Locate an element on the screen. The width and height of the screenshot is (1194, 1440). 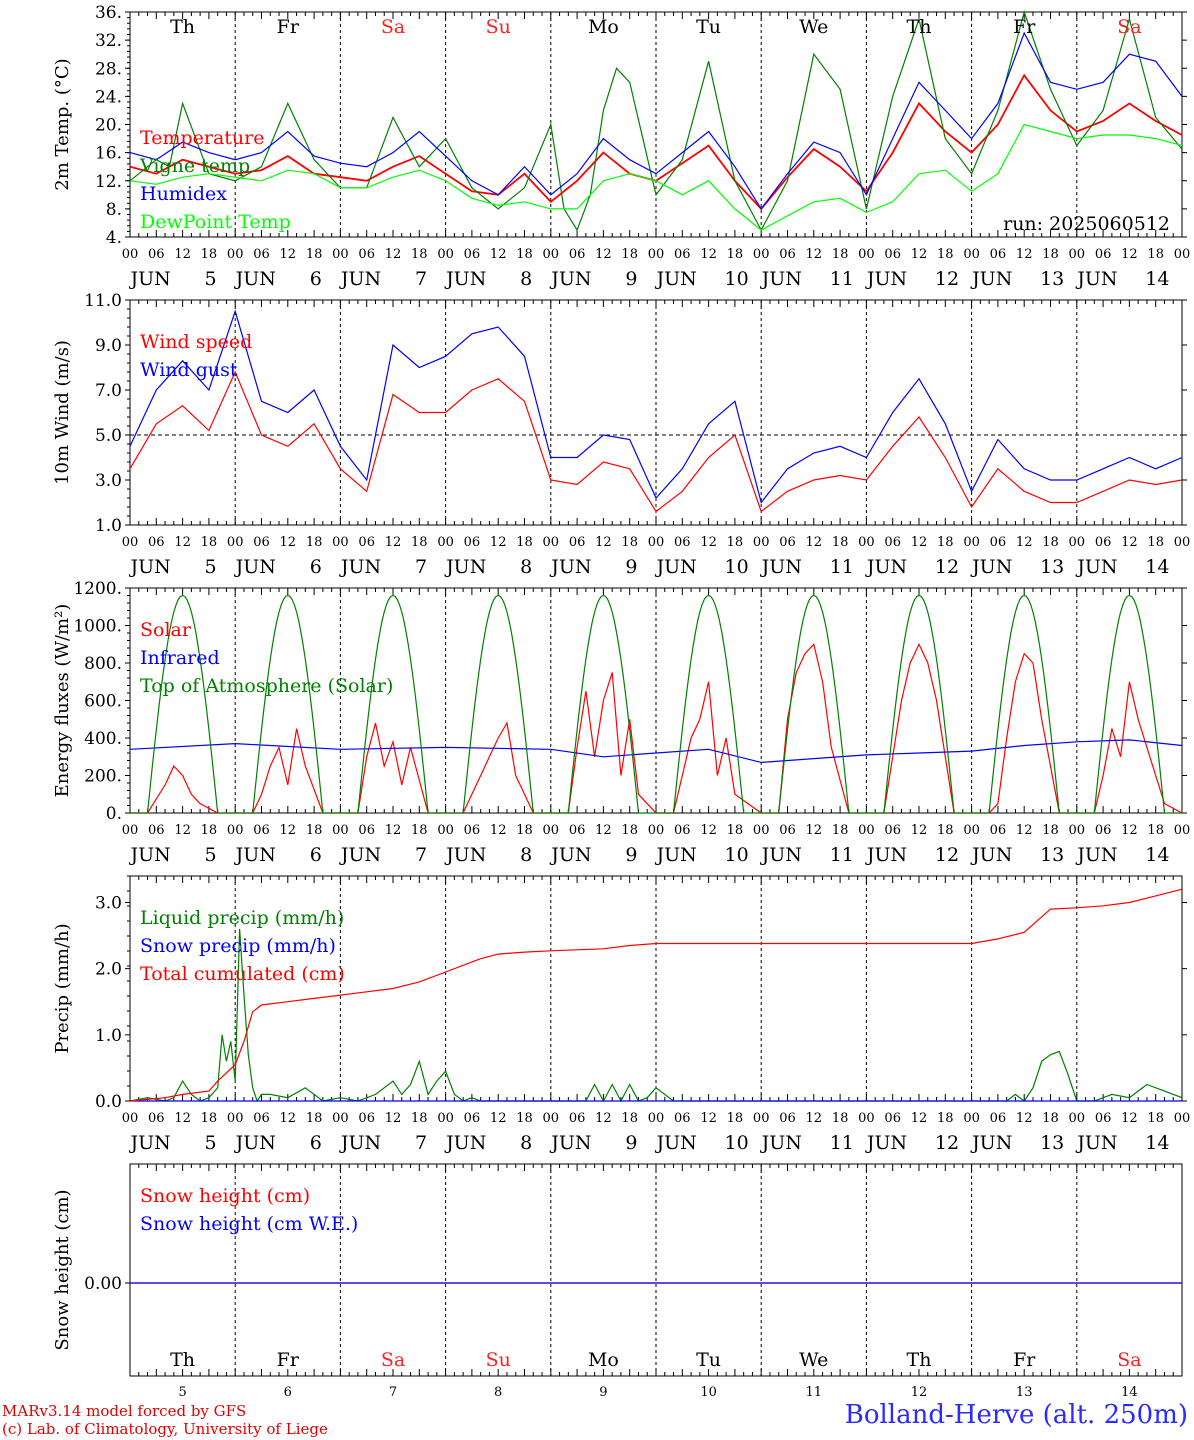
y-tick-label: 16. is located at coordinates (108, 154).